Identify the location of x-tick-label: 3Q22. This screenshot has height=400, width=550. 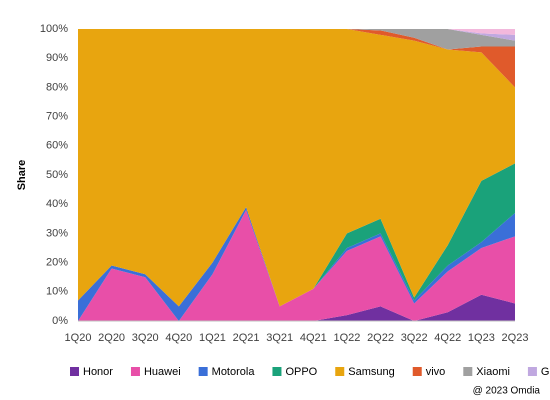
(414, 338).